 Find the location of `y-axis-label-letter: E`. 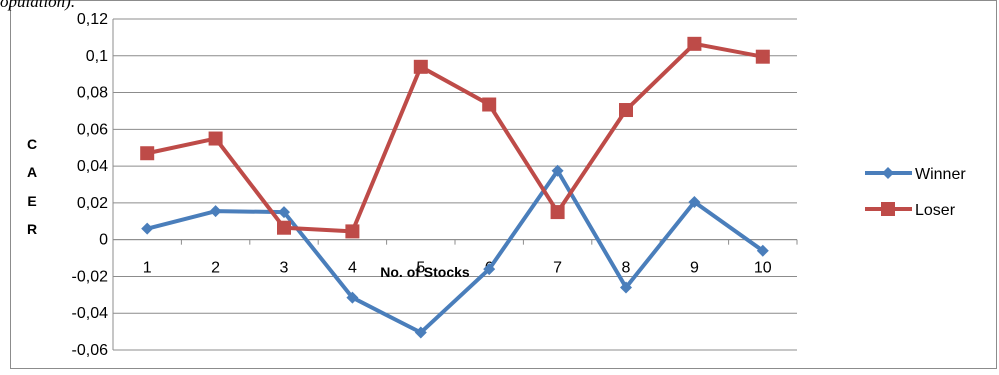

y-axis-label-letter: E is located at coordinates (31, 201).